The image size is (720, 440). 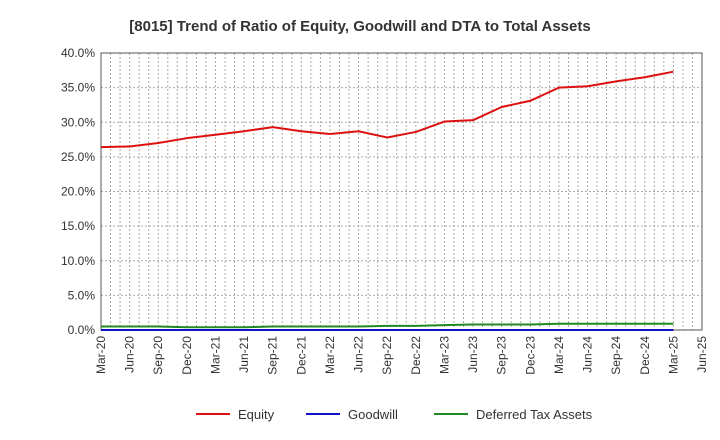 What do you see at coordinates (244, 354) in the screenshot?
I see `x-tick-label: Jun-21` at bounding box center [244, 354].